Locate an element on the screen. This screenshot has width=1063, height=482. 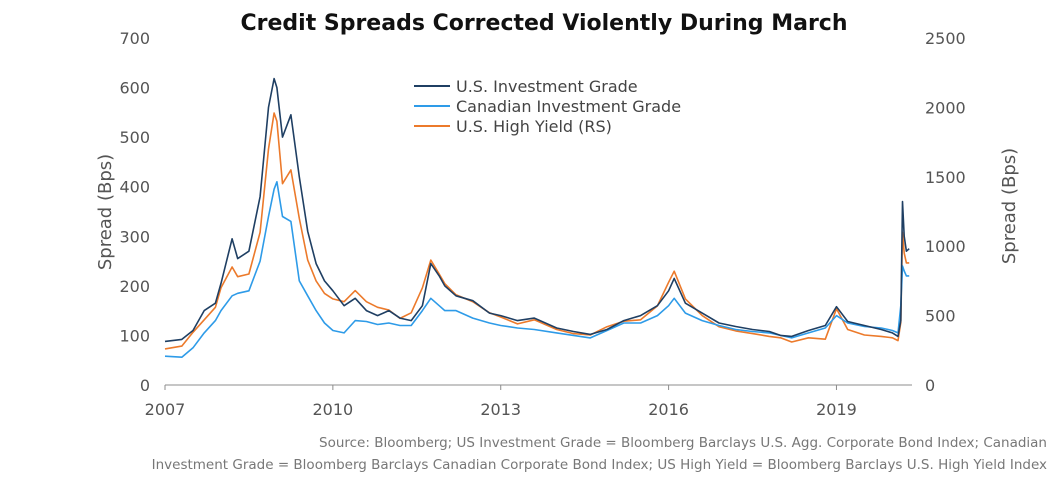
x-tick-label: 2010 is located at coordinates (333, 409).